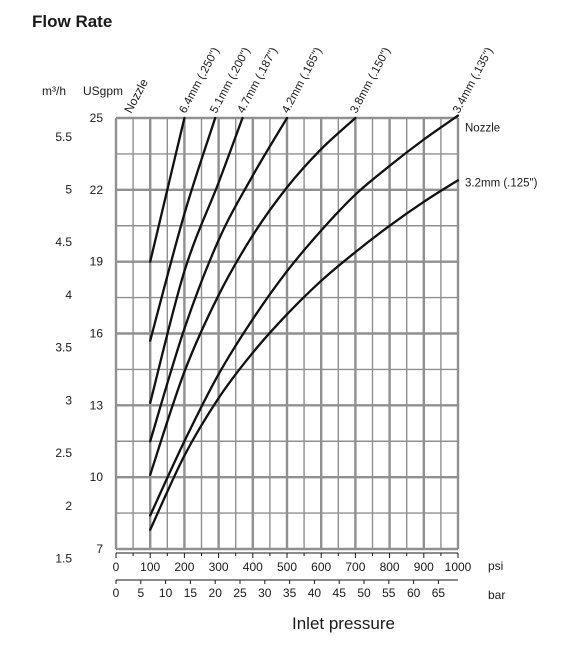  Describe the element at coordinates (482, 129) in the screenshot. I see `nozzle-end-label: Nozzle` at that location.